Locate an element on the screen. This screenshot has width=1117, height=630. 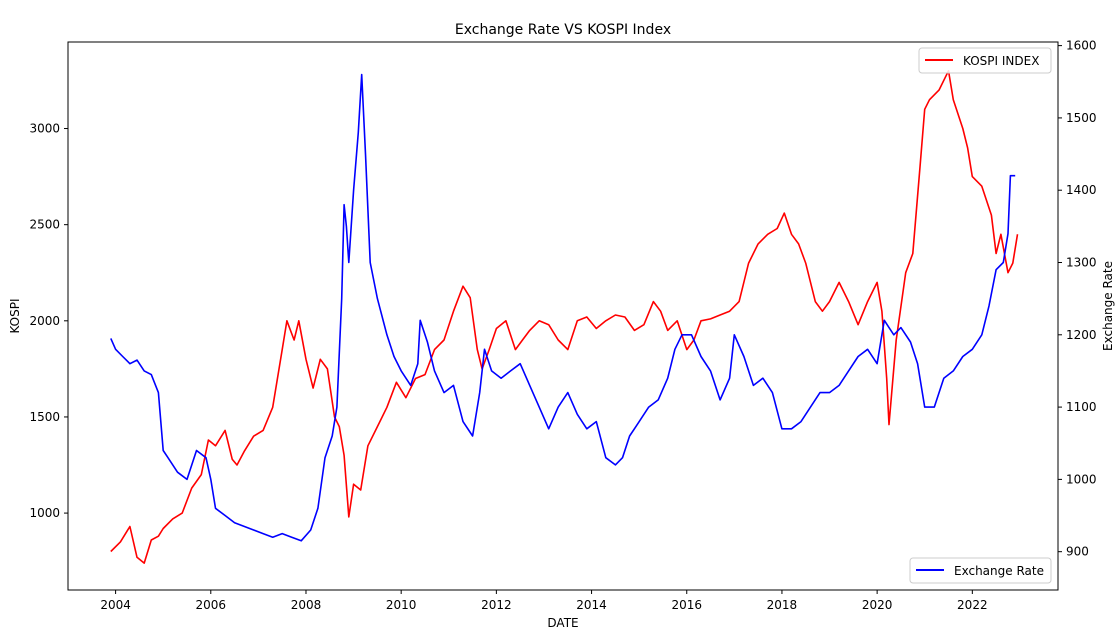
x-axis: 2004 2006 2008 2010 2012 2014 2016 2018 2020 2022 is located at coordinates (544, 601).